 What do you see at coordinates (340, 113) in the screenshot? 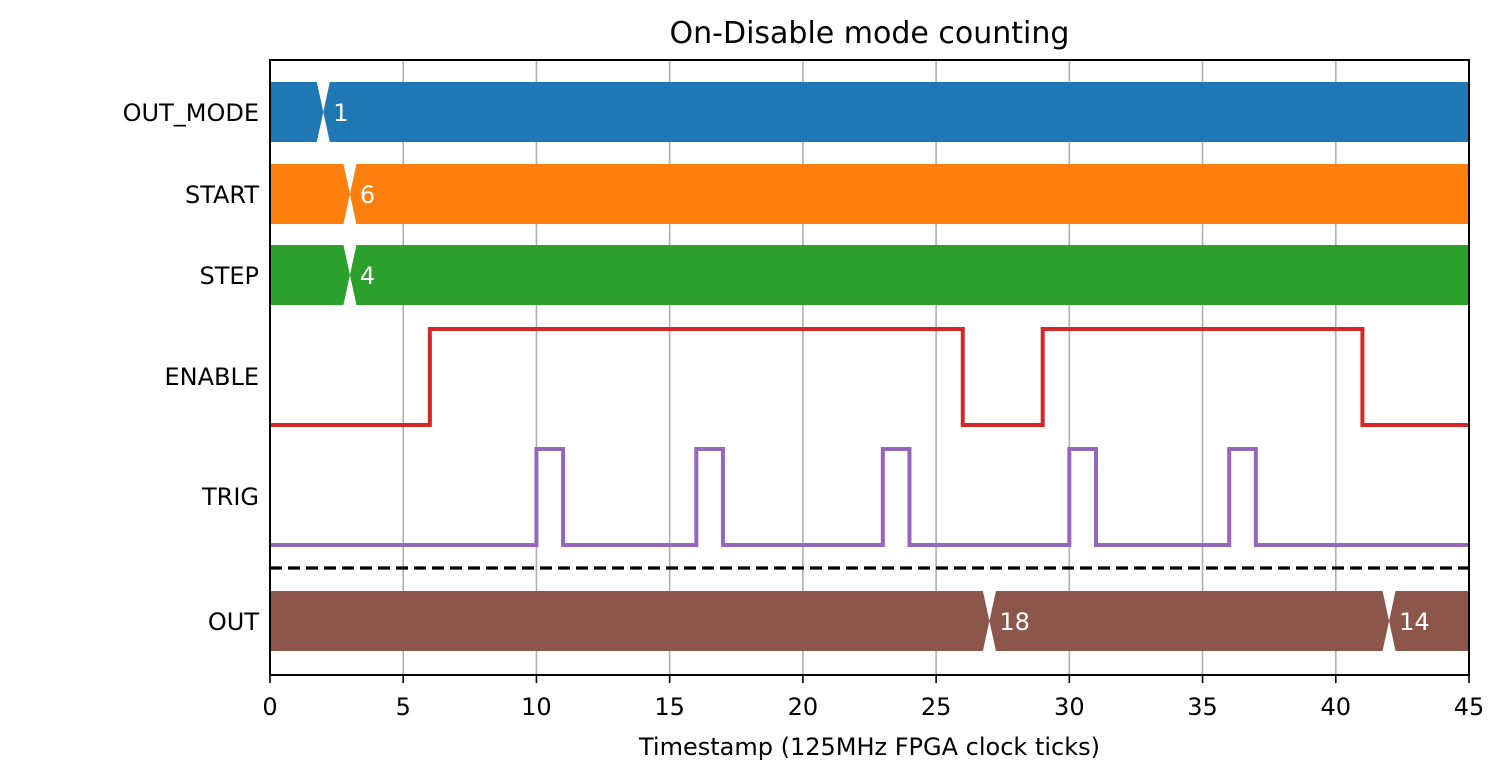
I see `bus-value-label: 1` at bounding box center [340, 113].